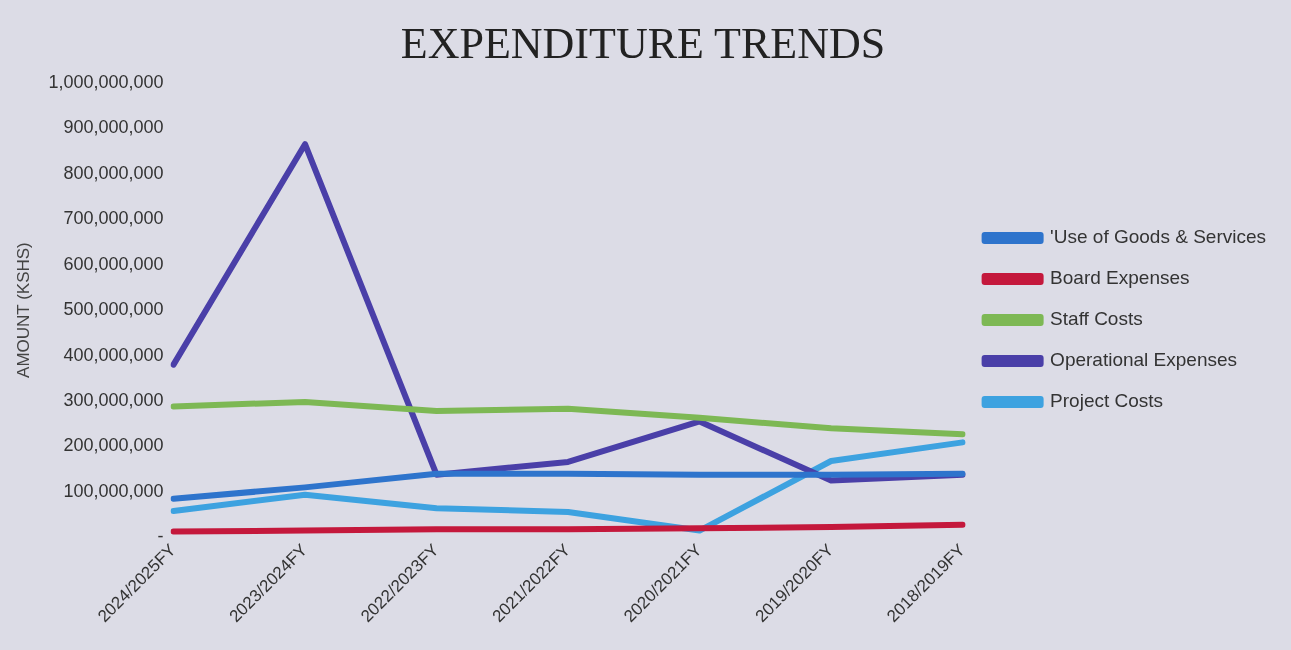 The width and height of the screenshot is (1291, 650). What do you see at coordinates (113, 263) in the screenshot?
I see `y-tick-label: 600,000,000` at bounding box center [113, 263].